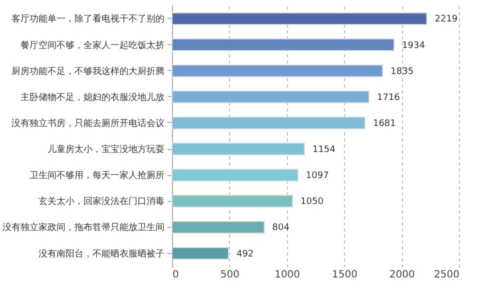 This screenshot has width=500, height=291. What do you see at coordinates (402, 275) in the screenshot?
I see `x-tick-label: 2000` at bounding box center [402, 275].